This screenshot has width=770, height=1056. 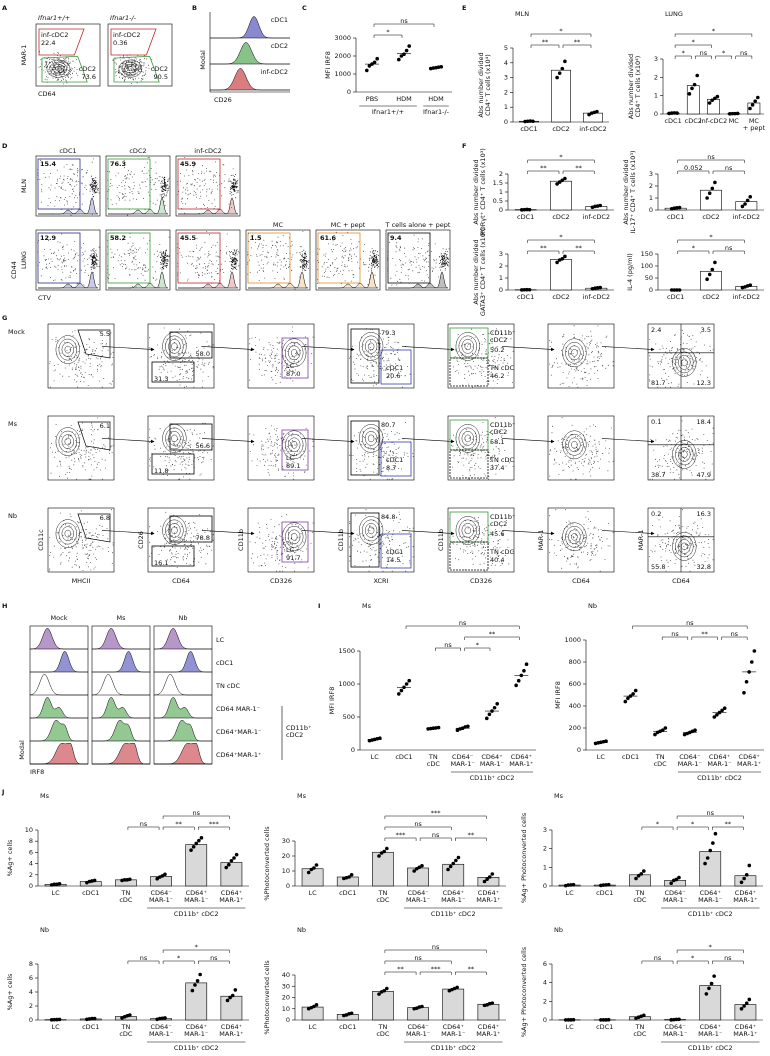 What do you see at coordinates (105, 518) in the screenshot?
I see `gate-value: 6.8` at bounding box center [105, 518].